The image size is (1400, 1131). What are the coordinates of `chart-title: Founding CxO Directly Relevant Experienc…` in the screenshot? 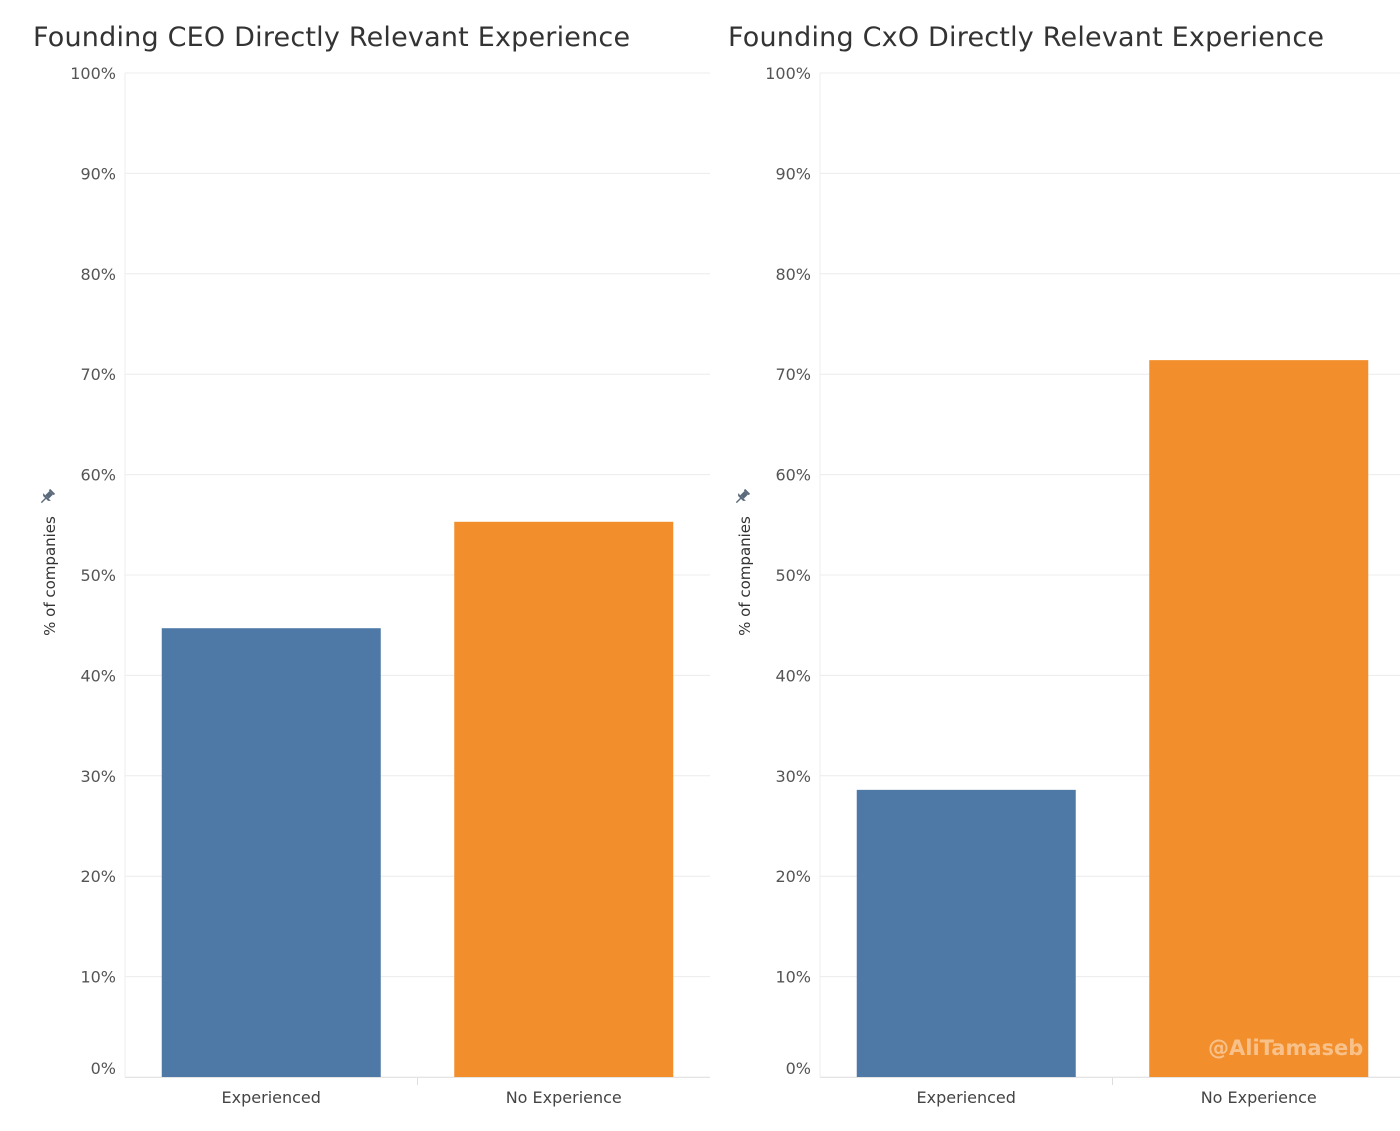 It's located at (1026, 37).